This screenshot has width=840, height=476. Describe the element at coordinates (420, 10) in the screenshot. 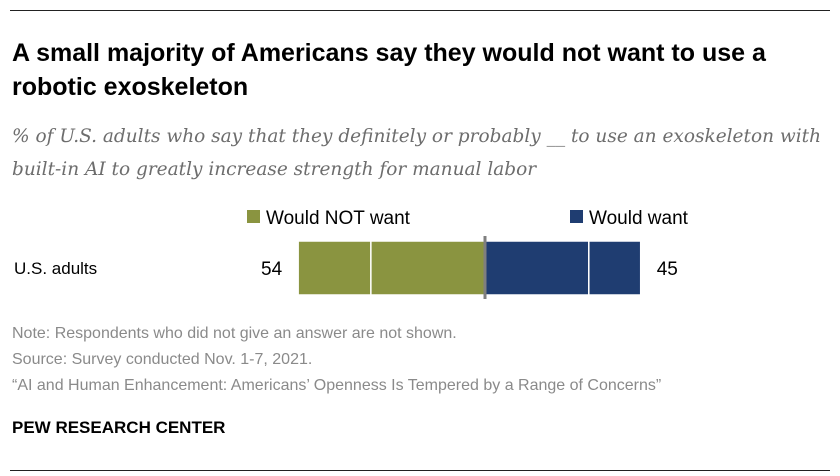

I see `top-rule` at that location.